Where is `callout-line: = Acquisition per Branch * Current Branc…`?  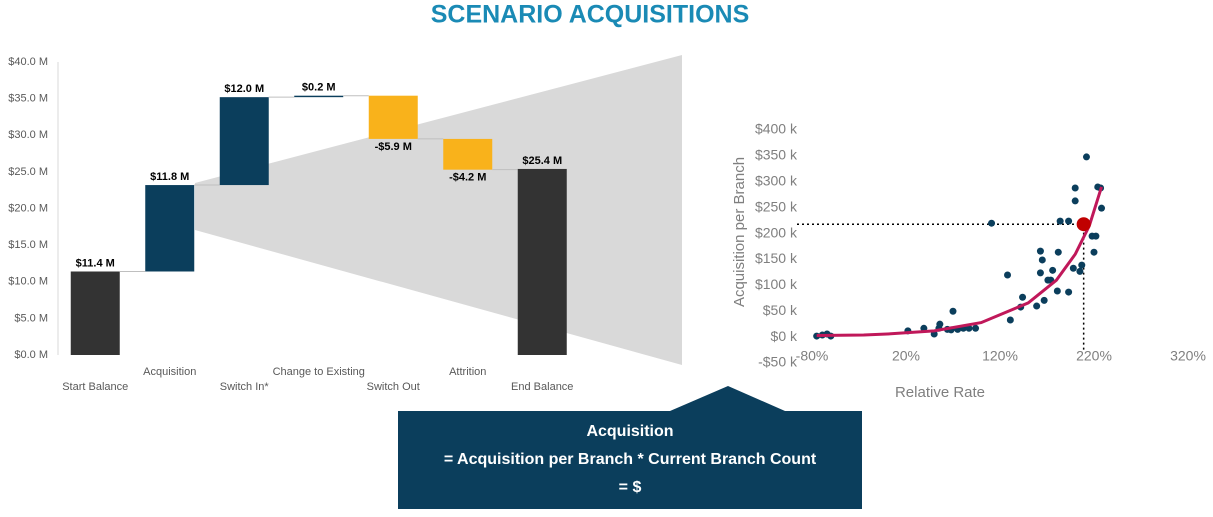 callout-line: = Acquisition per Branch * Current Branc… is located at coordinates (630, 459).